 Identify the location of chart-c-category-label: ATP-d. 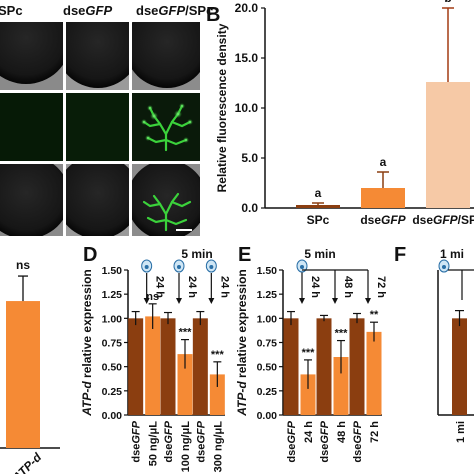
(26, 462).